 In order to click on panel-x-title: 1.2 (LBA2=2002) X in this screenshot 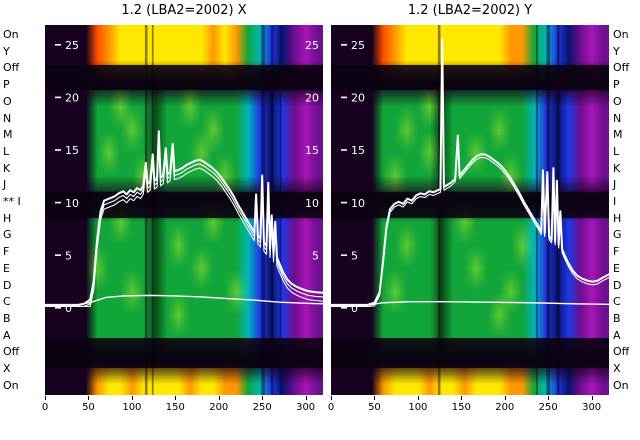, I will do `click(184, 10)`.